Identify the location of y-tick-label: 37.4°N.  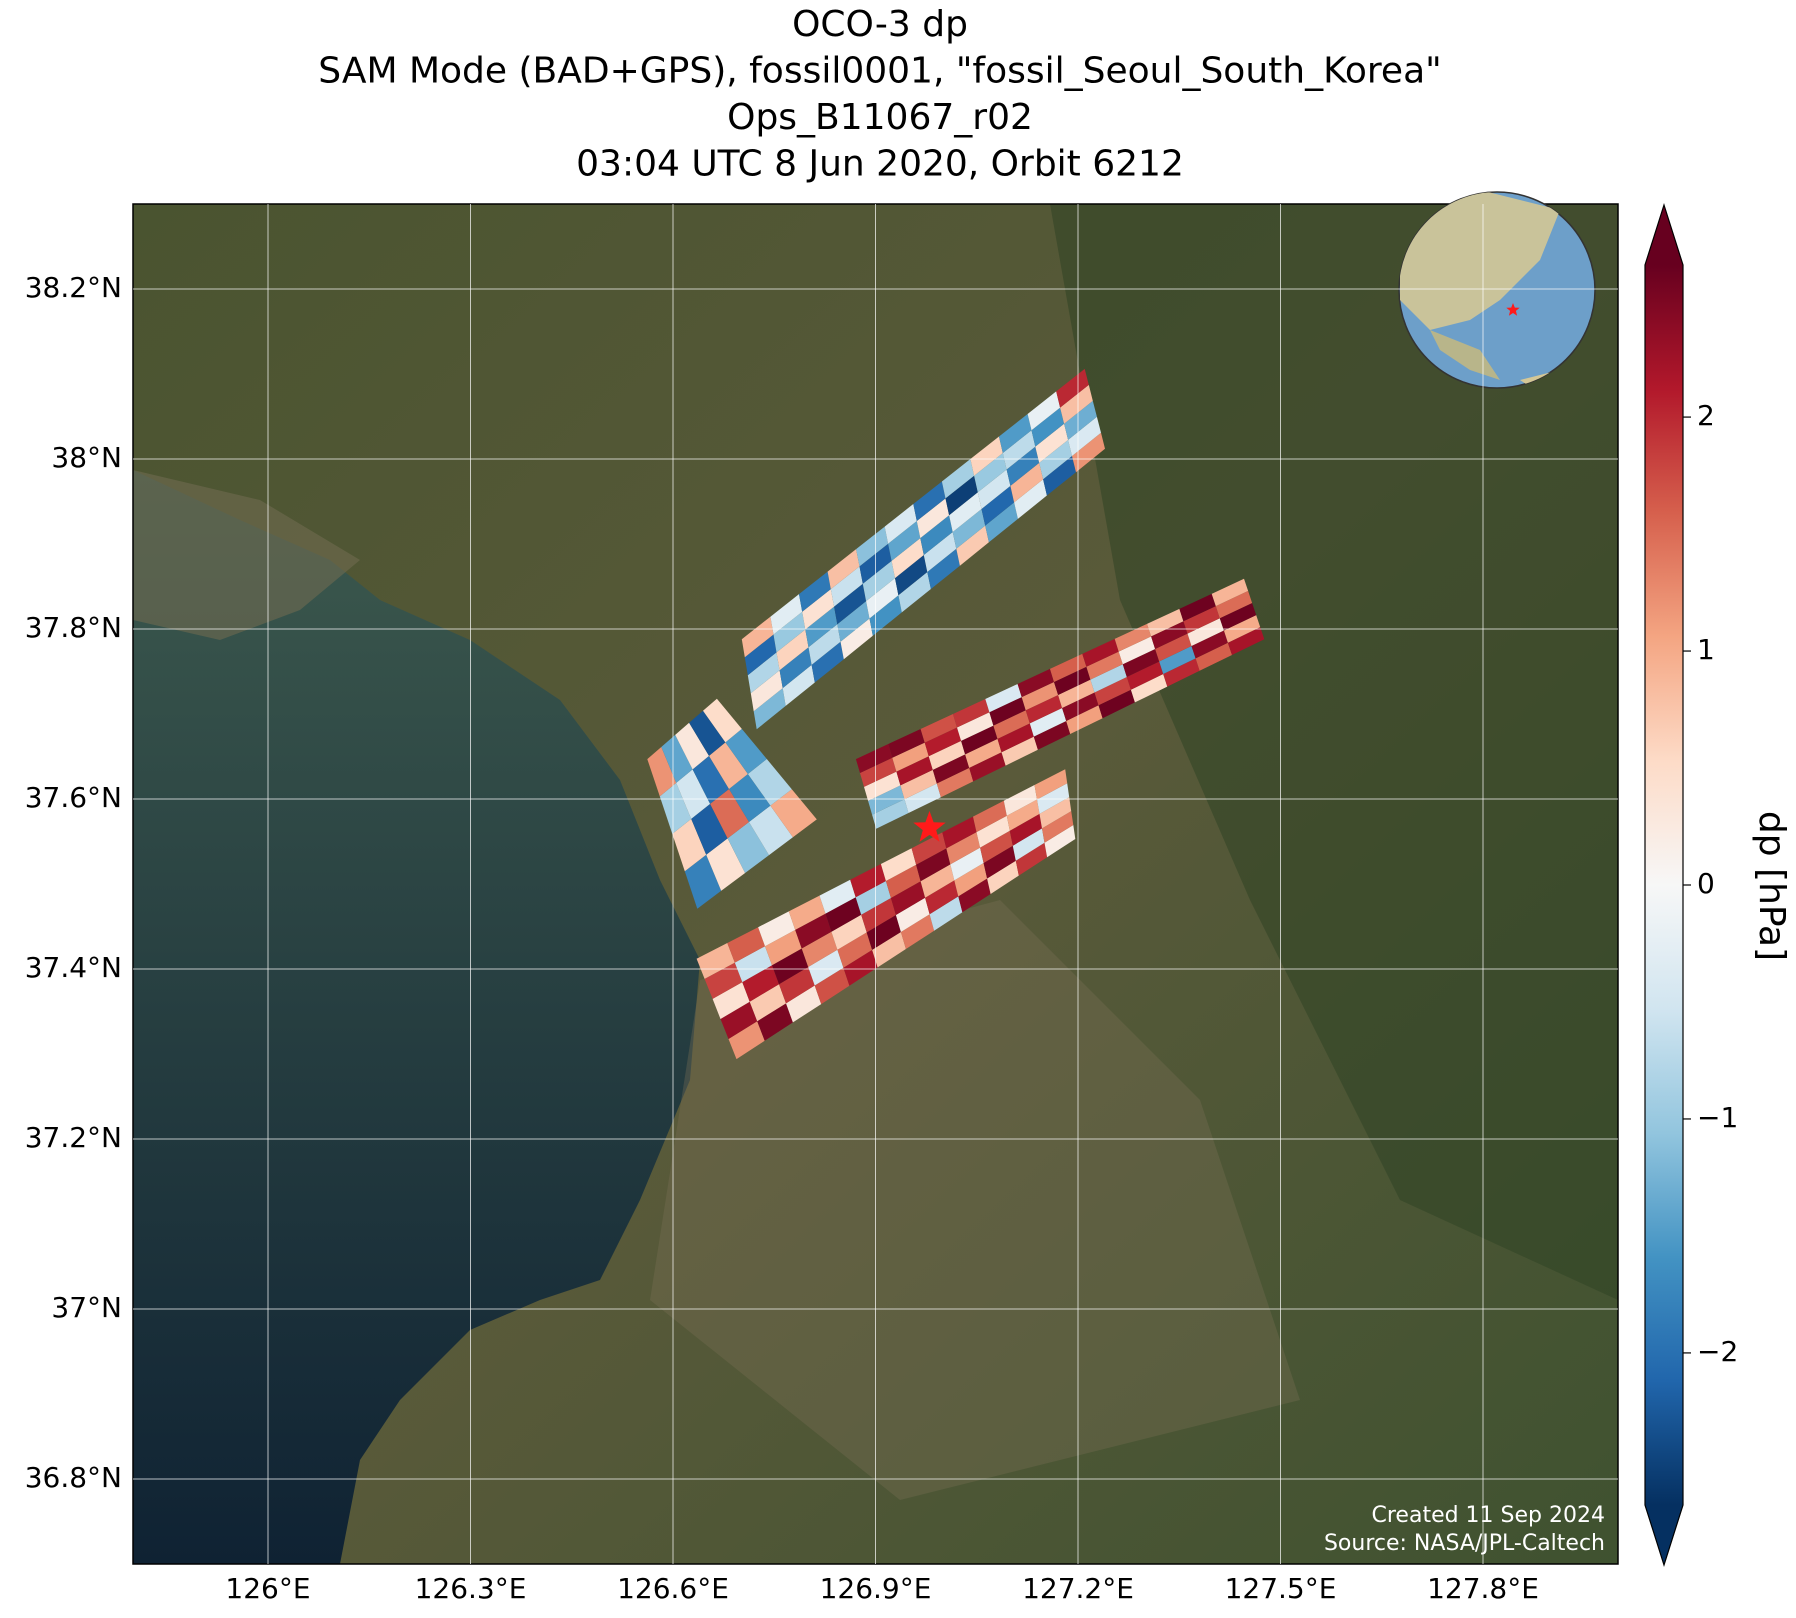
(73, 967).